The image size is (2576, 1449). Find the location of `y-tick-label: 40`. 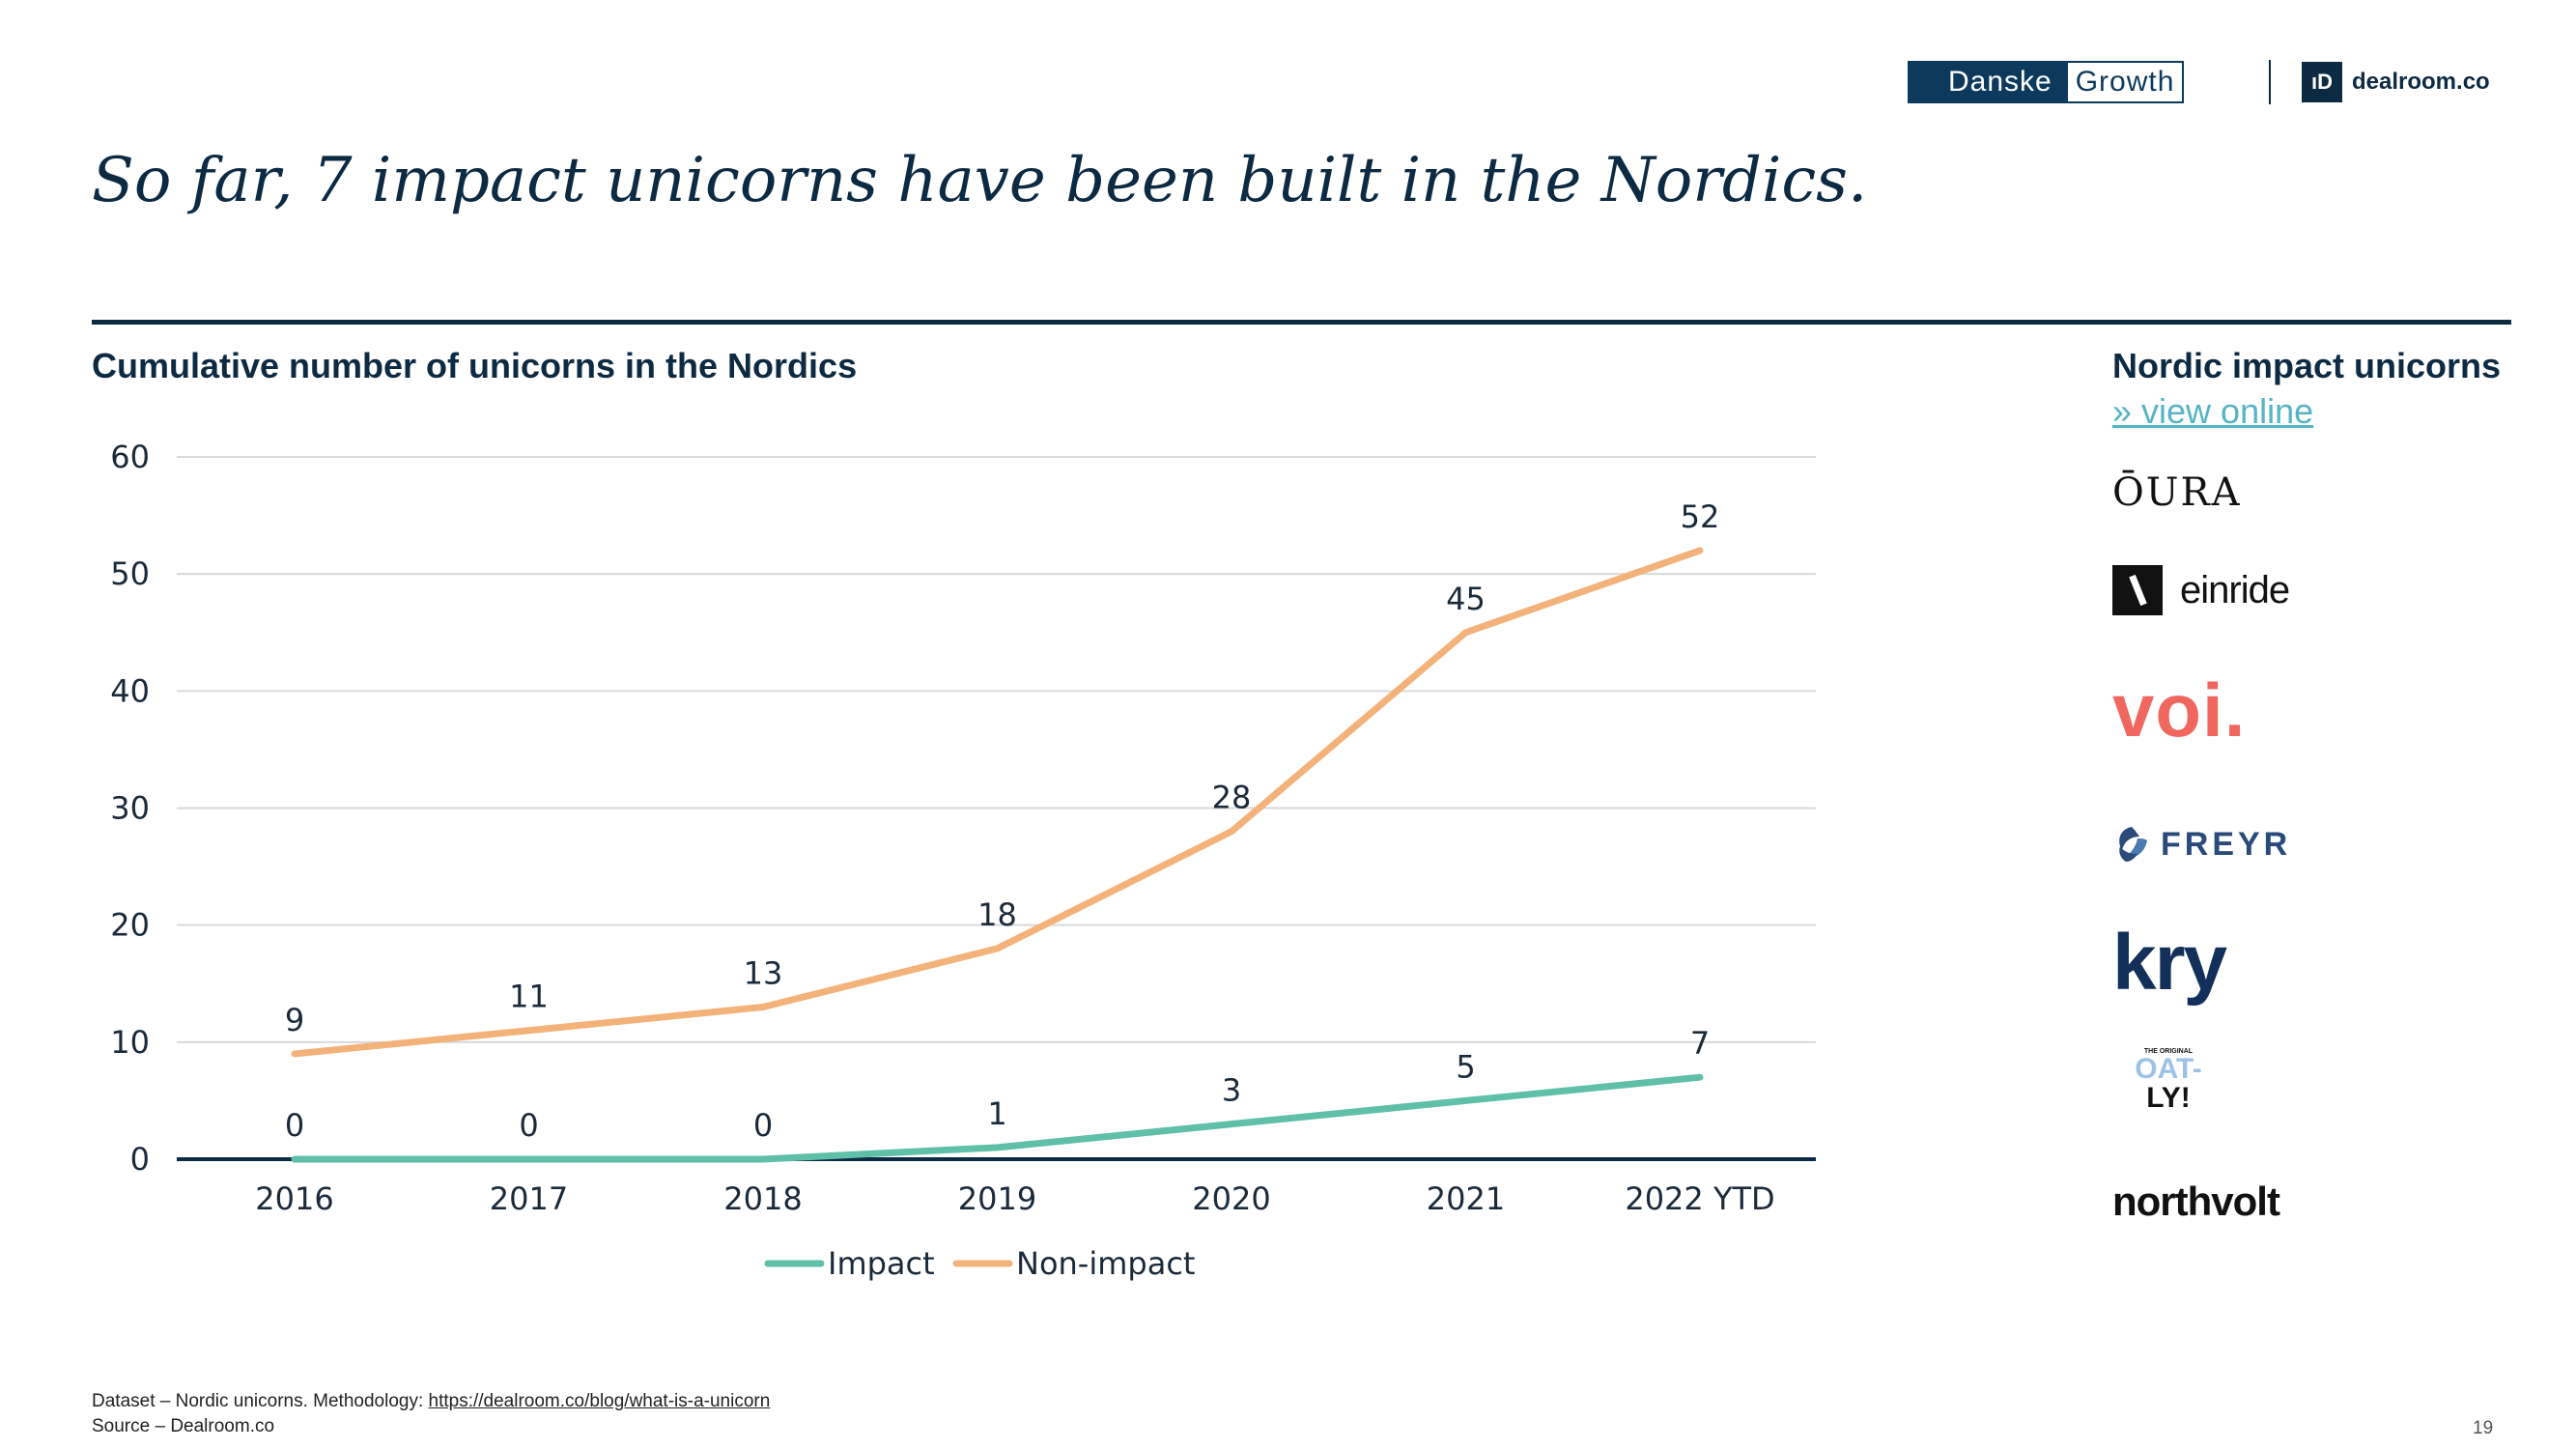

y-tick-label: 40 is located at coordinates (130, 690).